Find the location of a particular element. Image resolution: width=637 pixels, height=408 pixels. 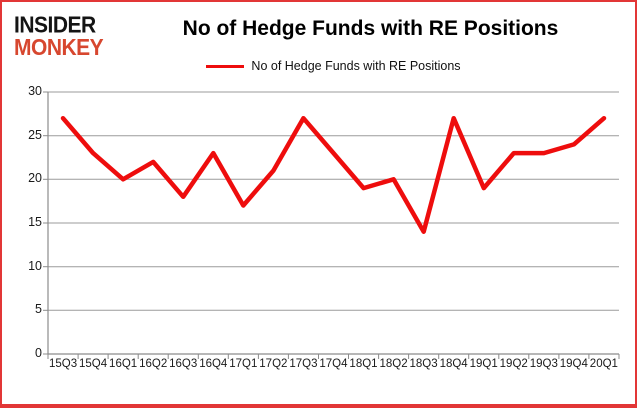

y-axis-label: 25 is located at coordinates (35, 134).